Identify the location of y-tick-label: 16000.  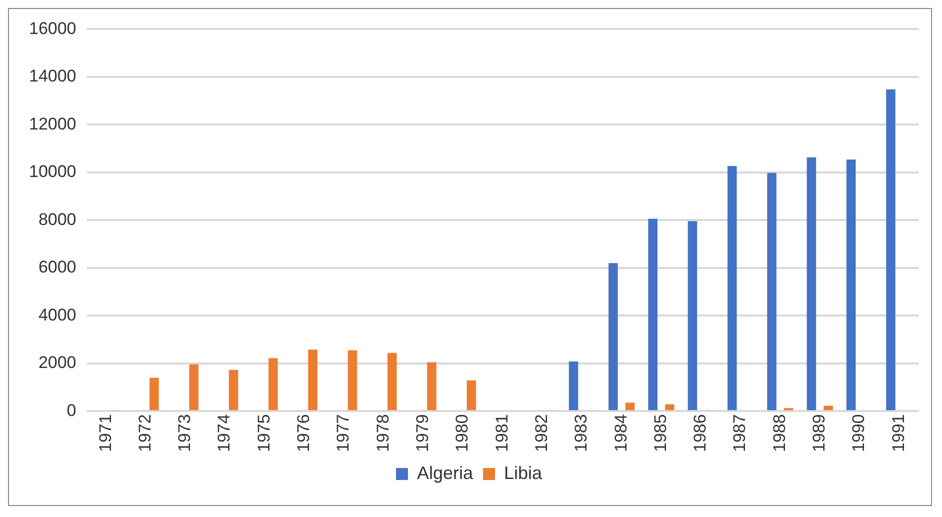
(52, 28).